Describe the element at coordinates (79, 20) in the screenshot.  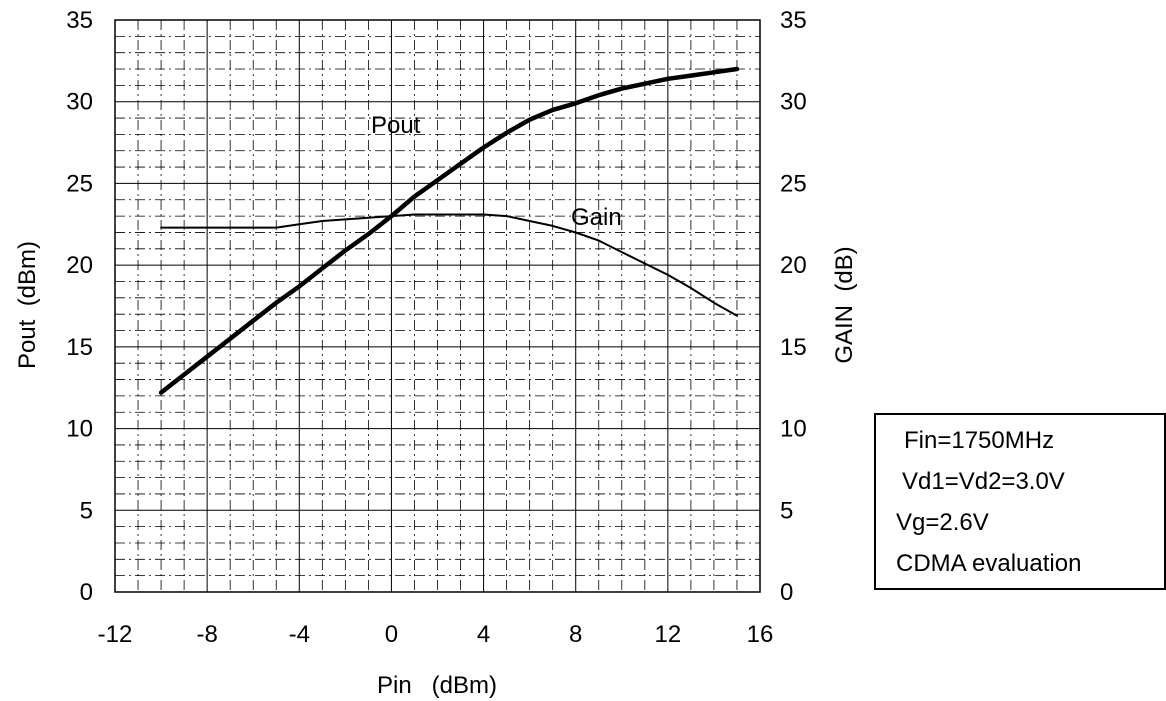
I see `y-left-tick-label: 35` at that location.